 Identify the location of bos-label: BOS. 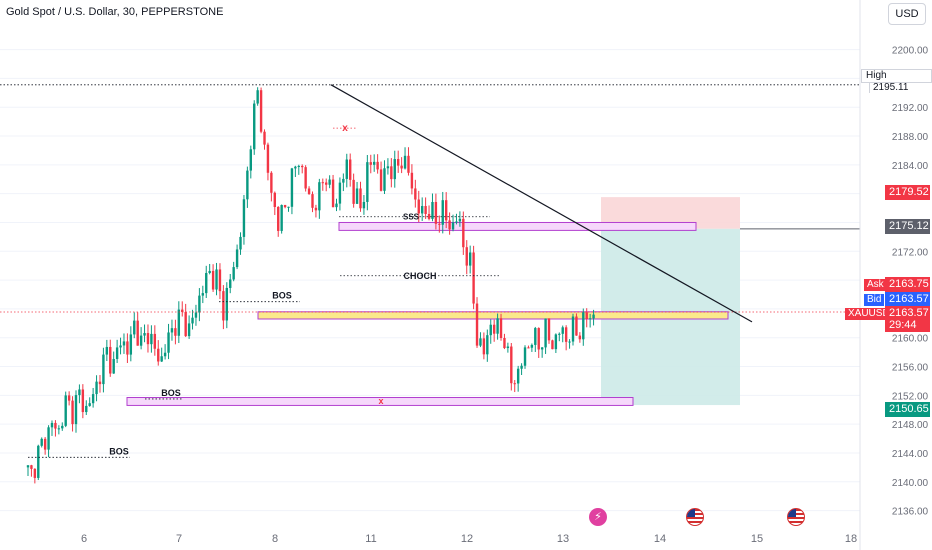
(171, 393).